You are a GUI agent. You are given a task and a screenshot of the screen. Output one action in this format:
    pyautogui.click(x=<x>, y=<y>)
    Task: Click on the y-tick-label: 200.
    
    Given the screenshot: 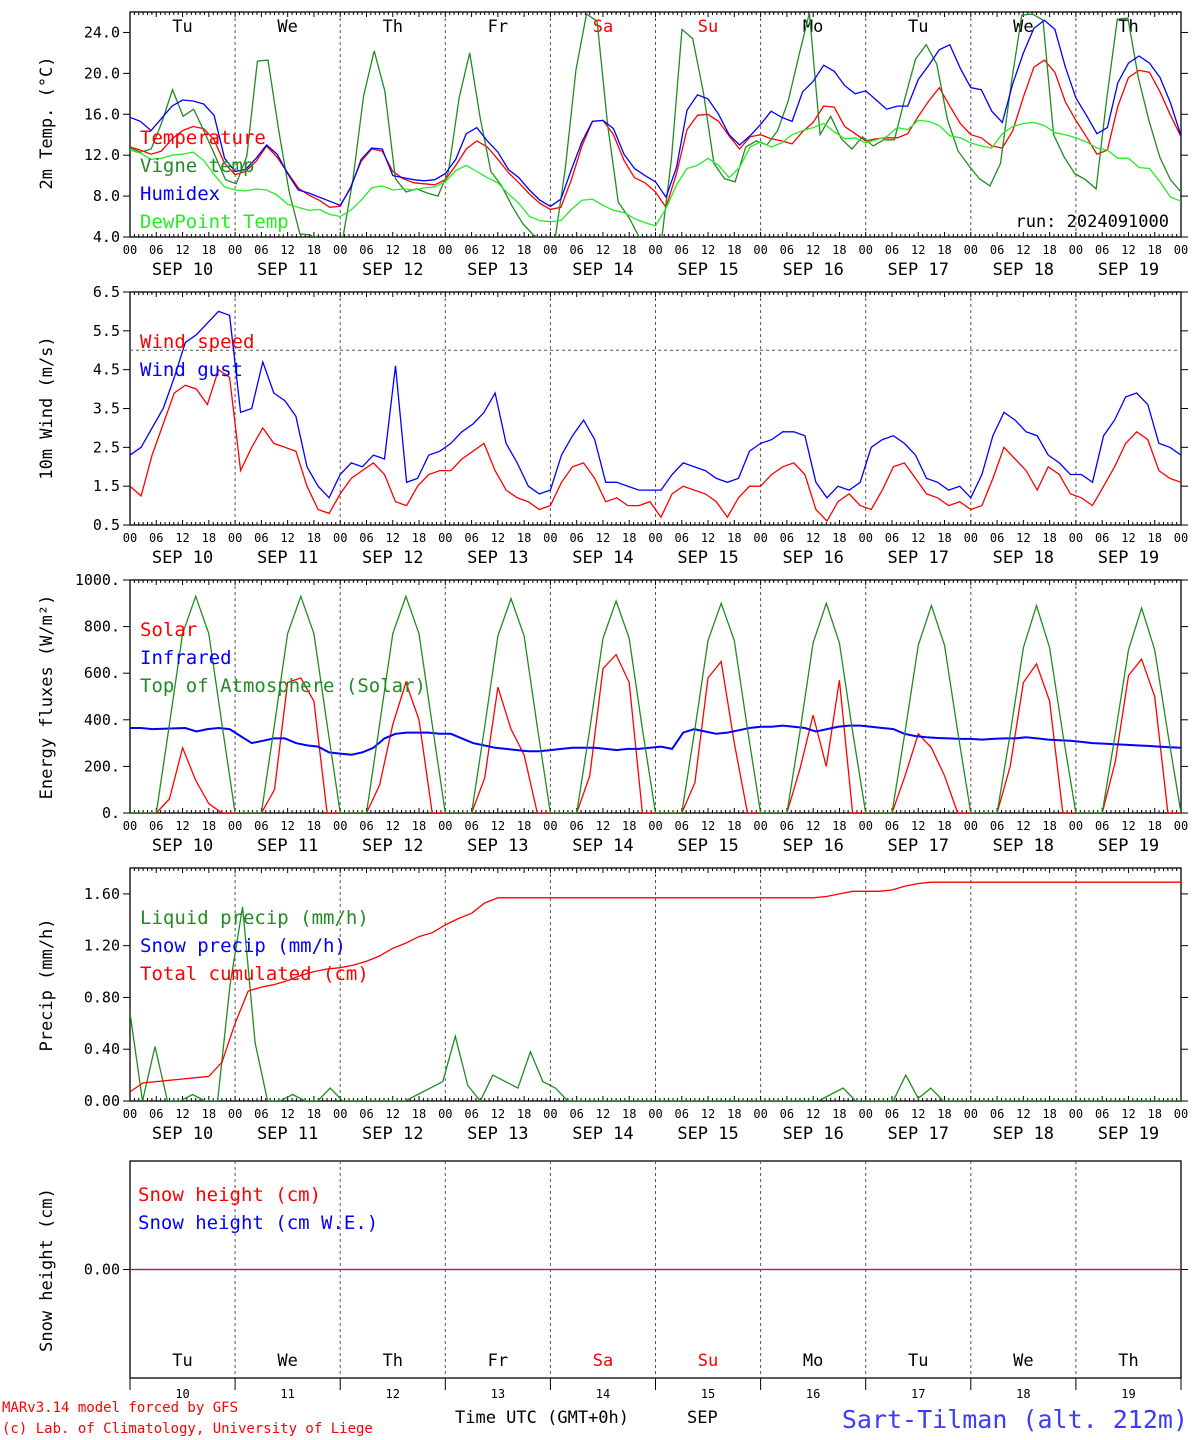 What is the action you would take?
    pyautogui.click(x=102, y=766)
    